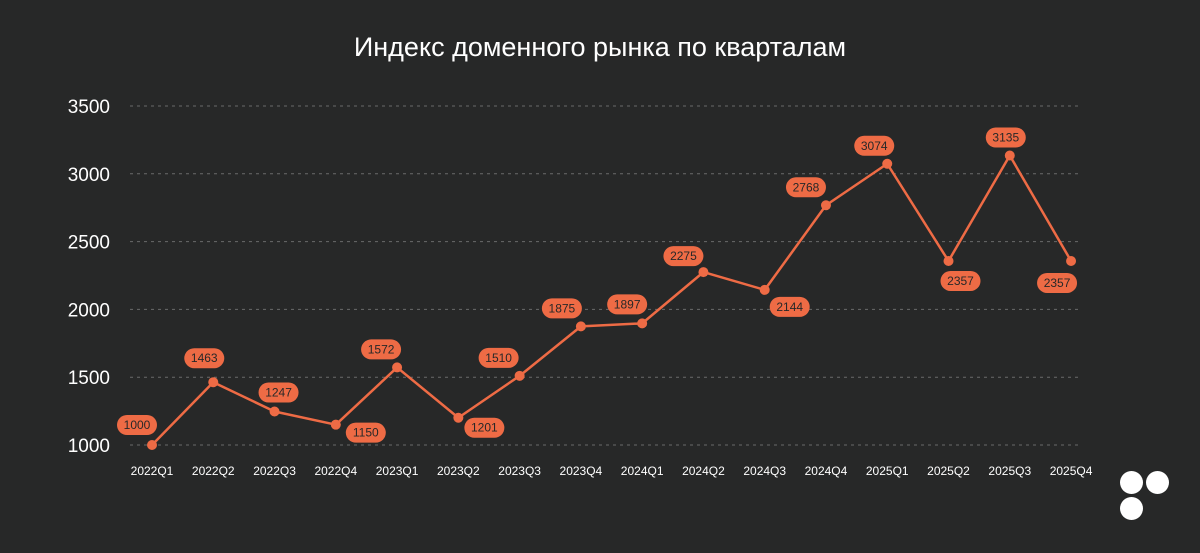  What do you see at coordinates (274, 471) in the screenshot?
I see `x-tick-label: 2022Q3` at bounding box center [274, 471].